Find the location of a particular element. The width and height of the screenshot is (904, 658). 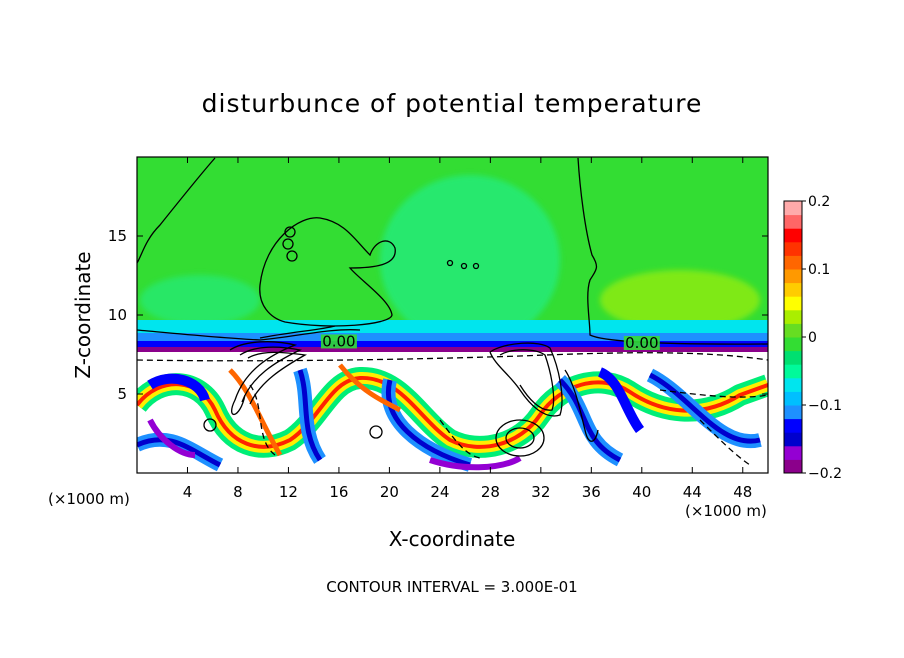

colorbar-tick-label-2: 0 is located at coordinates (812, 338).